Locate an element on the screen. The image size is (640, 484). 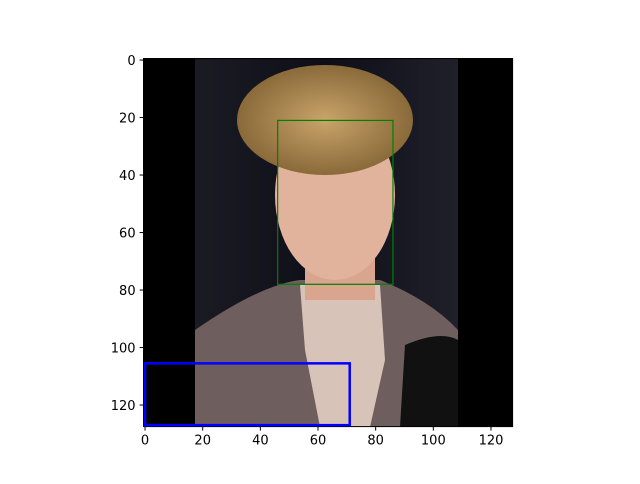
y-tick-label: 40 is located at coordinates (127, 176).